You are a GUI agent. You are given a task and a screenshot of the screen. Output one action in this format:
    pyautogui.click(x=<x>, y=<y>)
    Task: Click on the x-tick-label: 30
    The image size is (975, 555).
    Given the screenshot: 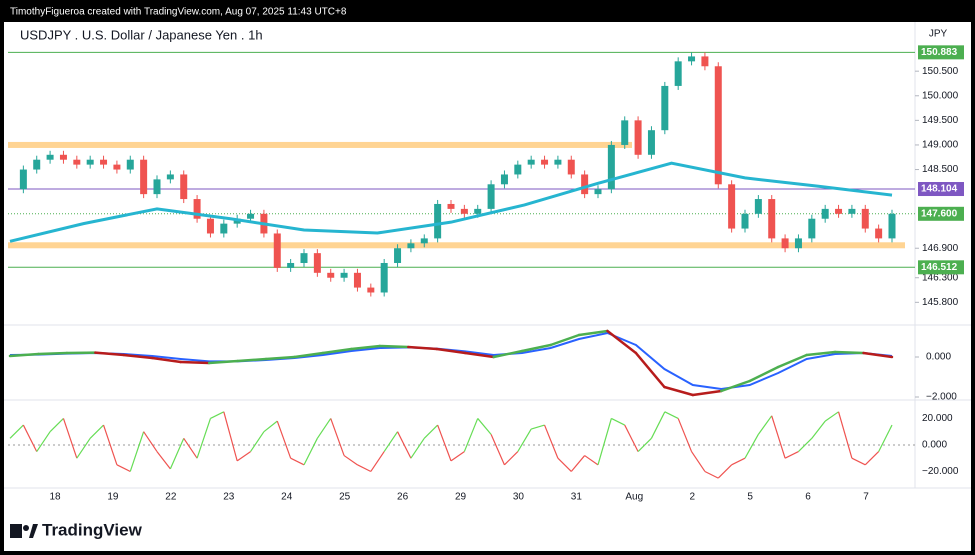 What is the action you would take?
    pyautogui.click(x=519, y=497)
    